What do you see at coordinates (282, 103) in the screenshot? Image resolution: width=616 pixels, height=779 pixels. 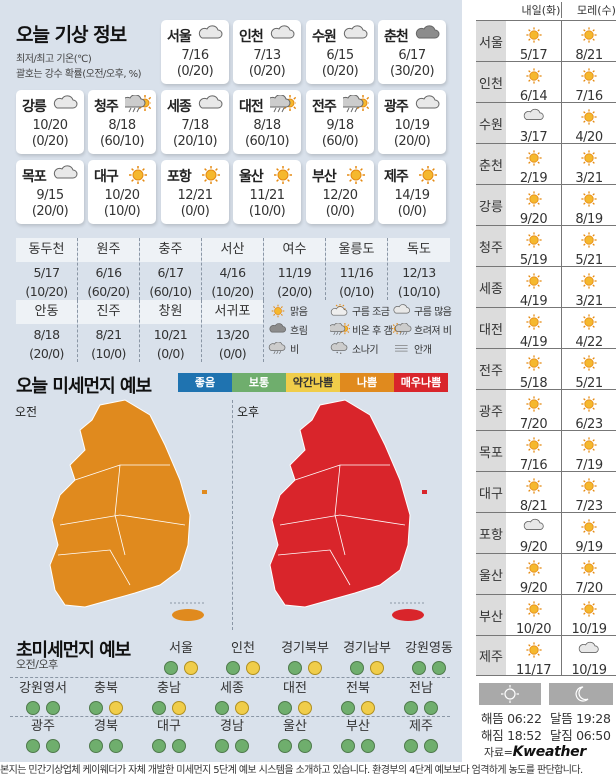 I see `rain-then-clear-icon` at bounding box center [282, 103].